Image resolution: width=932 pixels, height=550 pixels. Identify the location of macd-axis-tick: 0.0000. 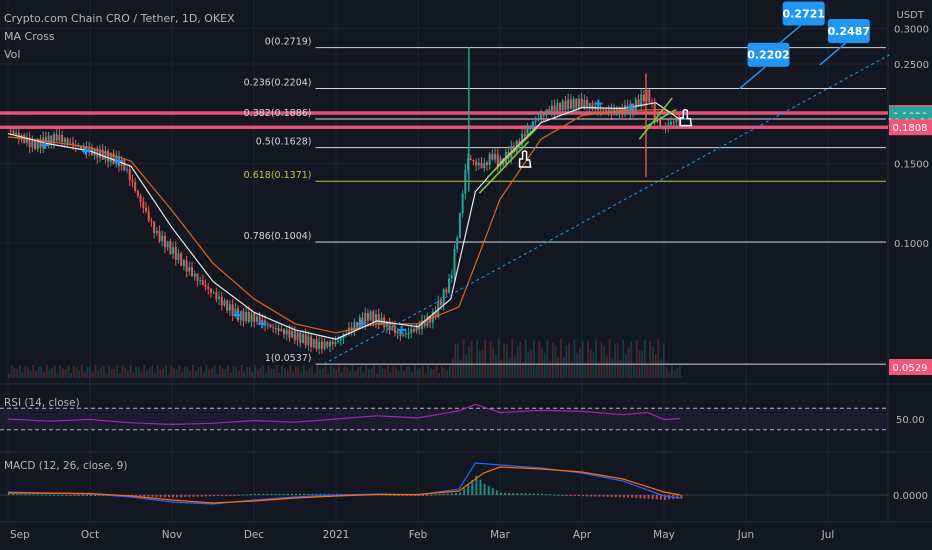
(910, 496).